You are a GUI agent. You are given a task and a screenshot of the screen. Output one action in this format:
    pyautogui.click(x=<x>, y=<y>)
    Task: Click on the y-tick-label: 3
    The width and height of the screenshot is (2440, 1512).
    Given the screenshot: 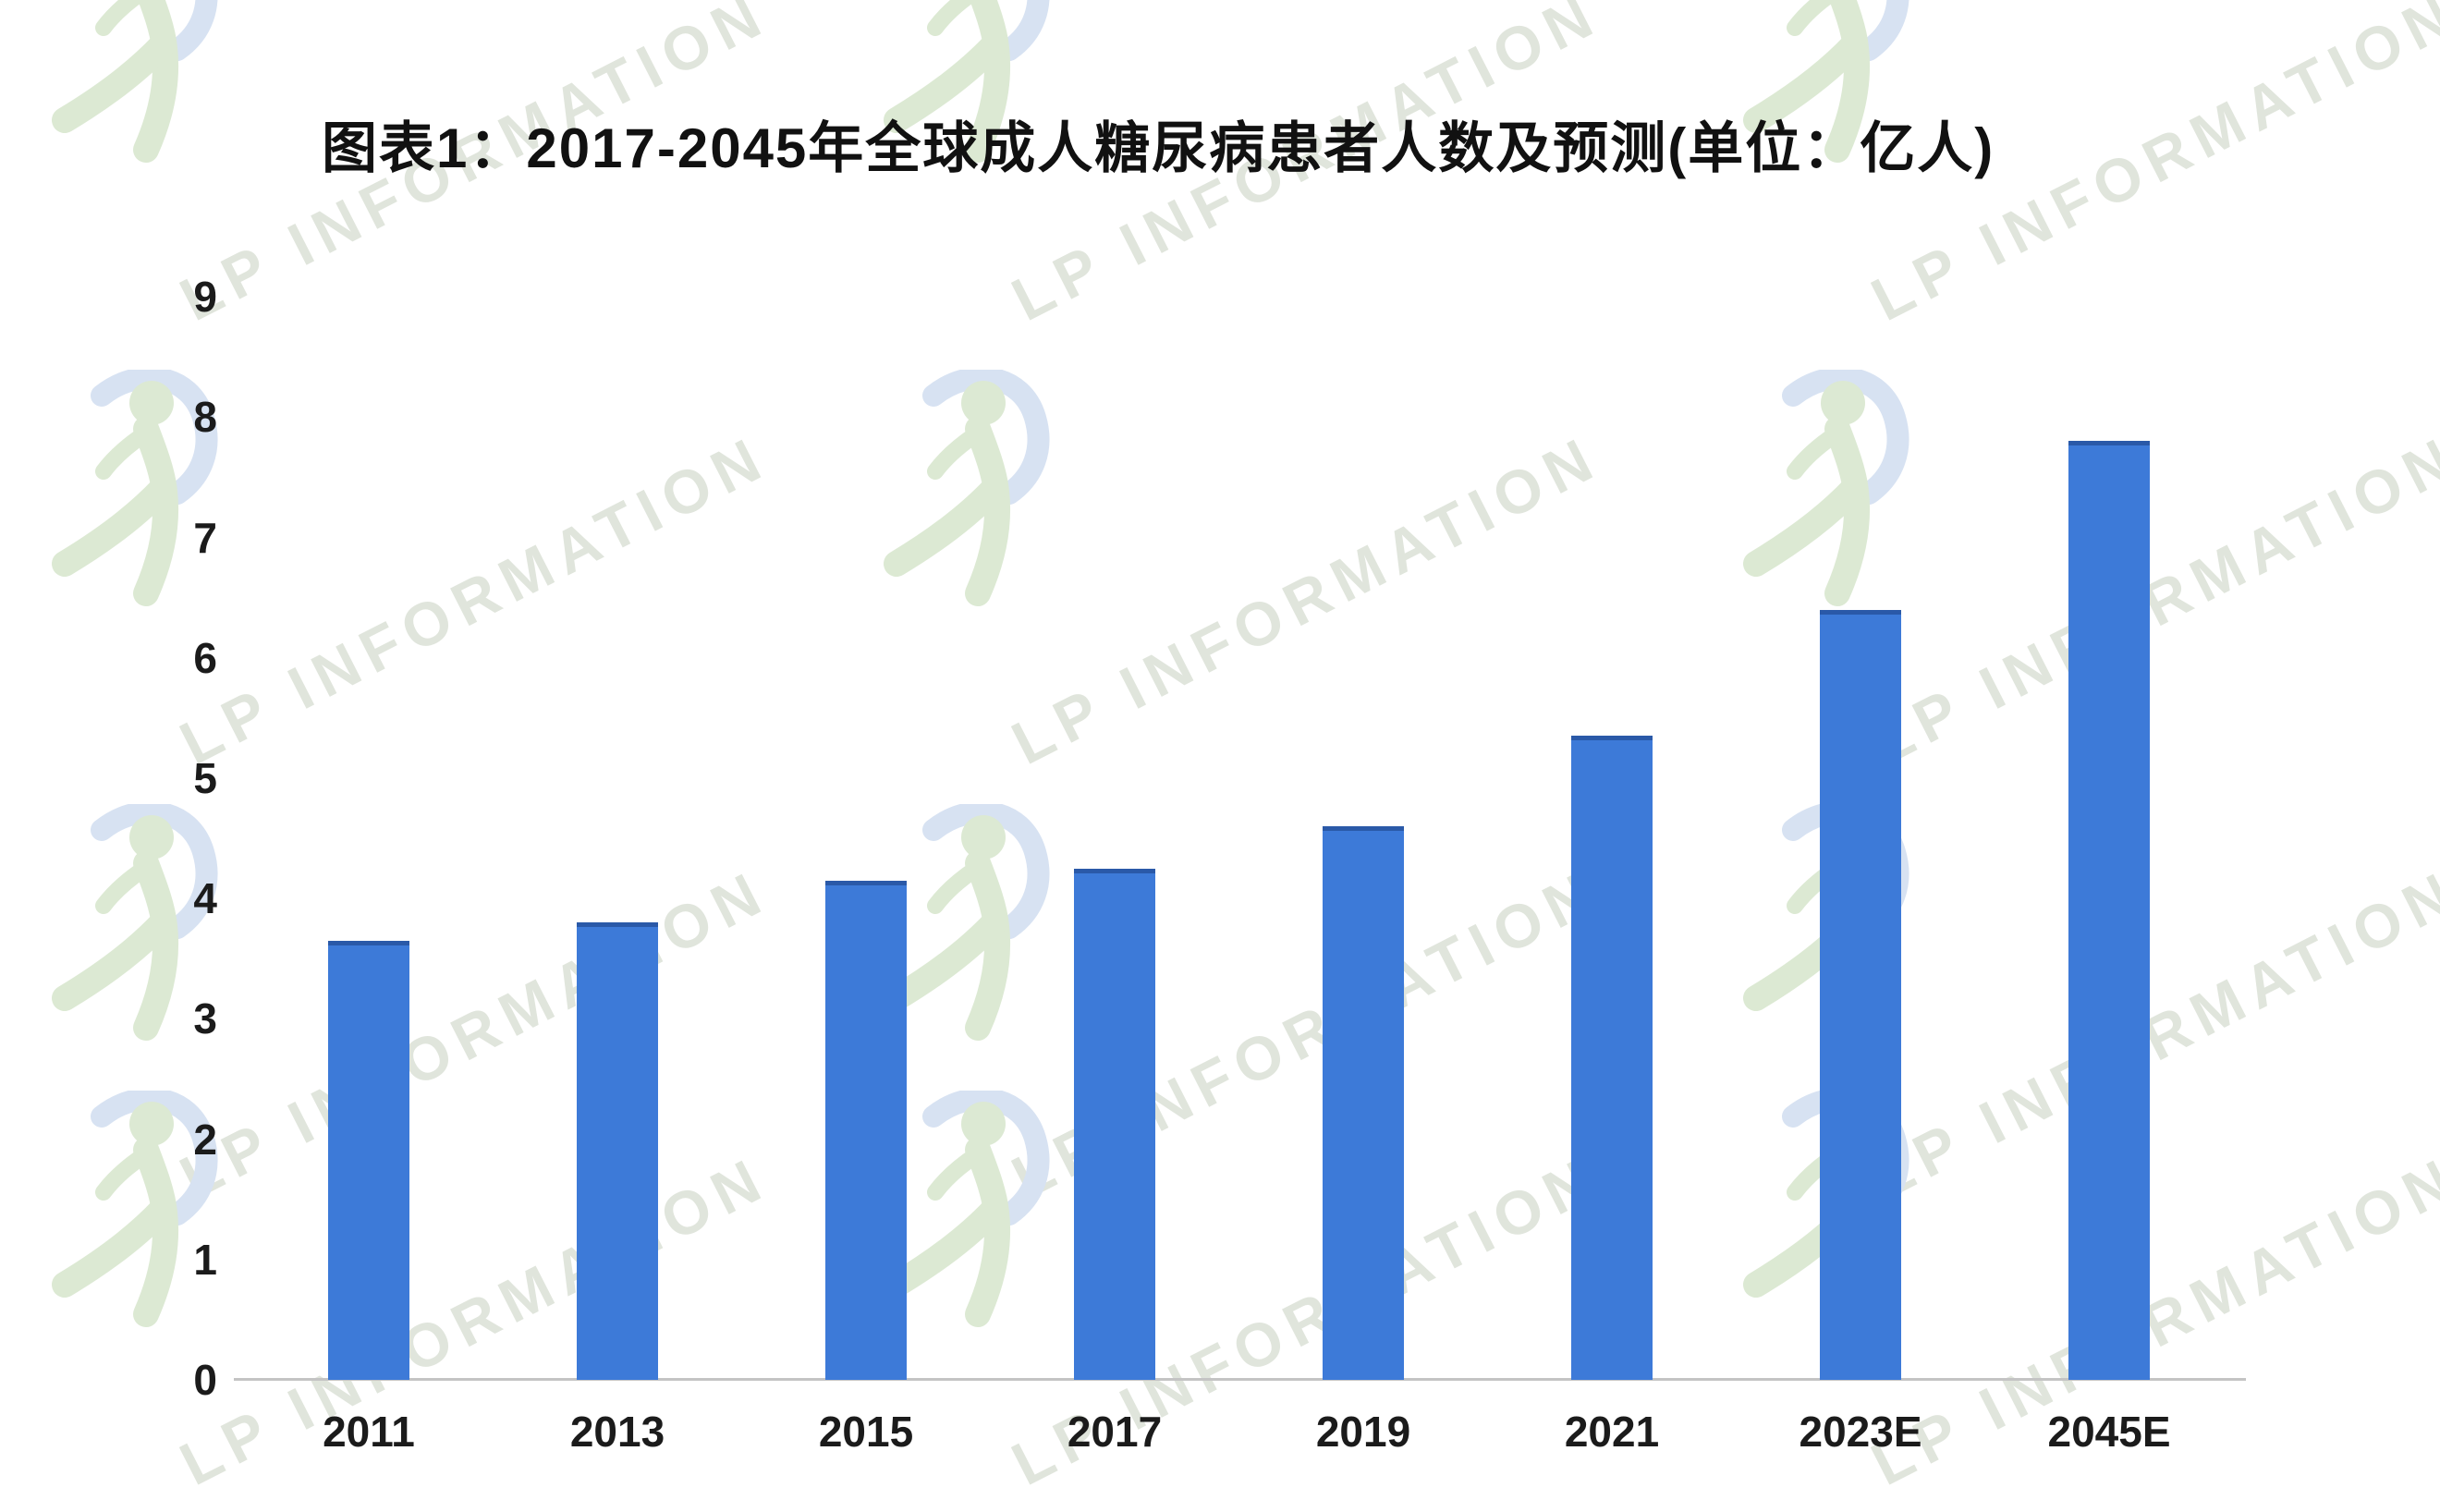 What is the action you would take?
    pyautogui.click(x=205, y=1019)
    